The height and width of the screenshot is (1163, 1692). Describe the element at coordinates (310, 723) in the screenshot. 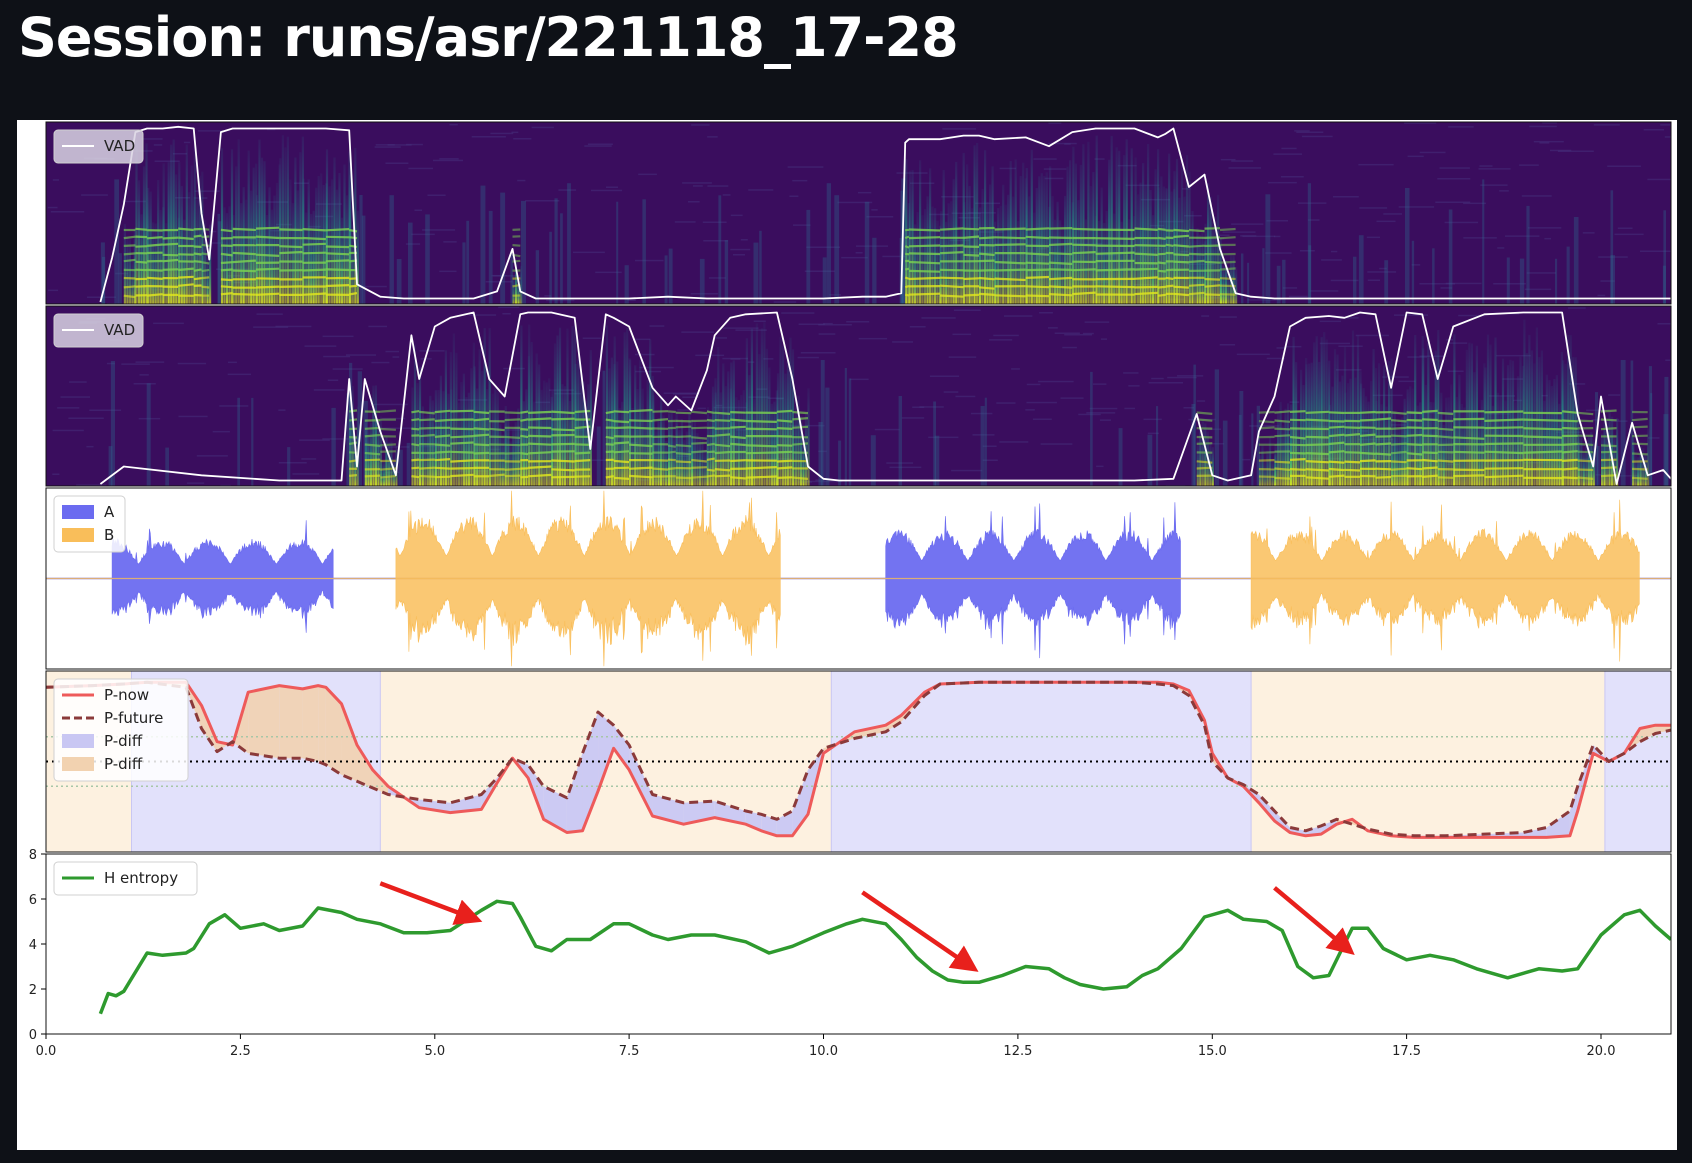

I see `p-diff-fill` at that location.